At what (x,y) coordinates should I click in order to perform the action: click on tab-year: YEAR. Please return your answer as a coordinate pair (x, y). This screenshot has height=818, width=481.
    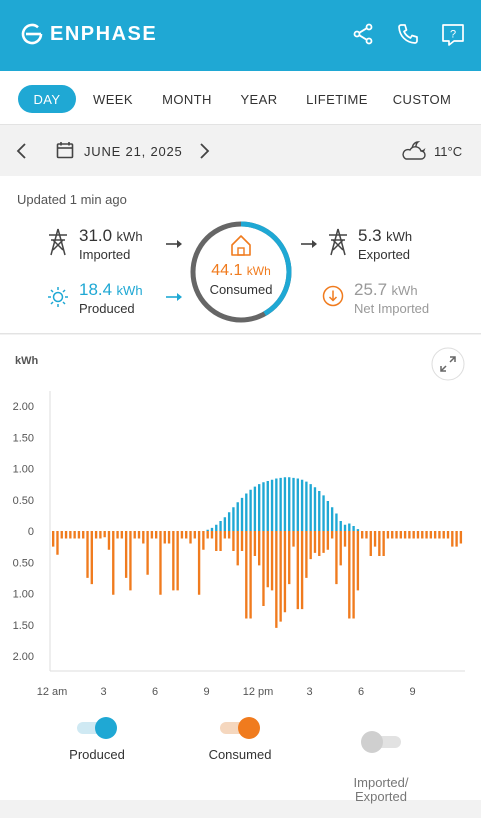
    Looking at the image, I should click on (259, 99).